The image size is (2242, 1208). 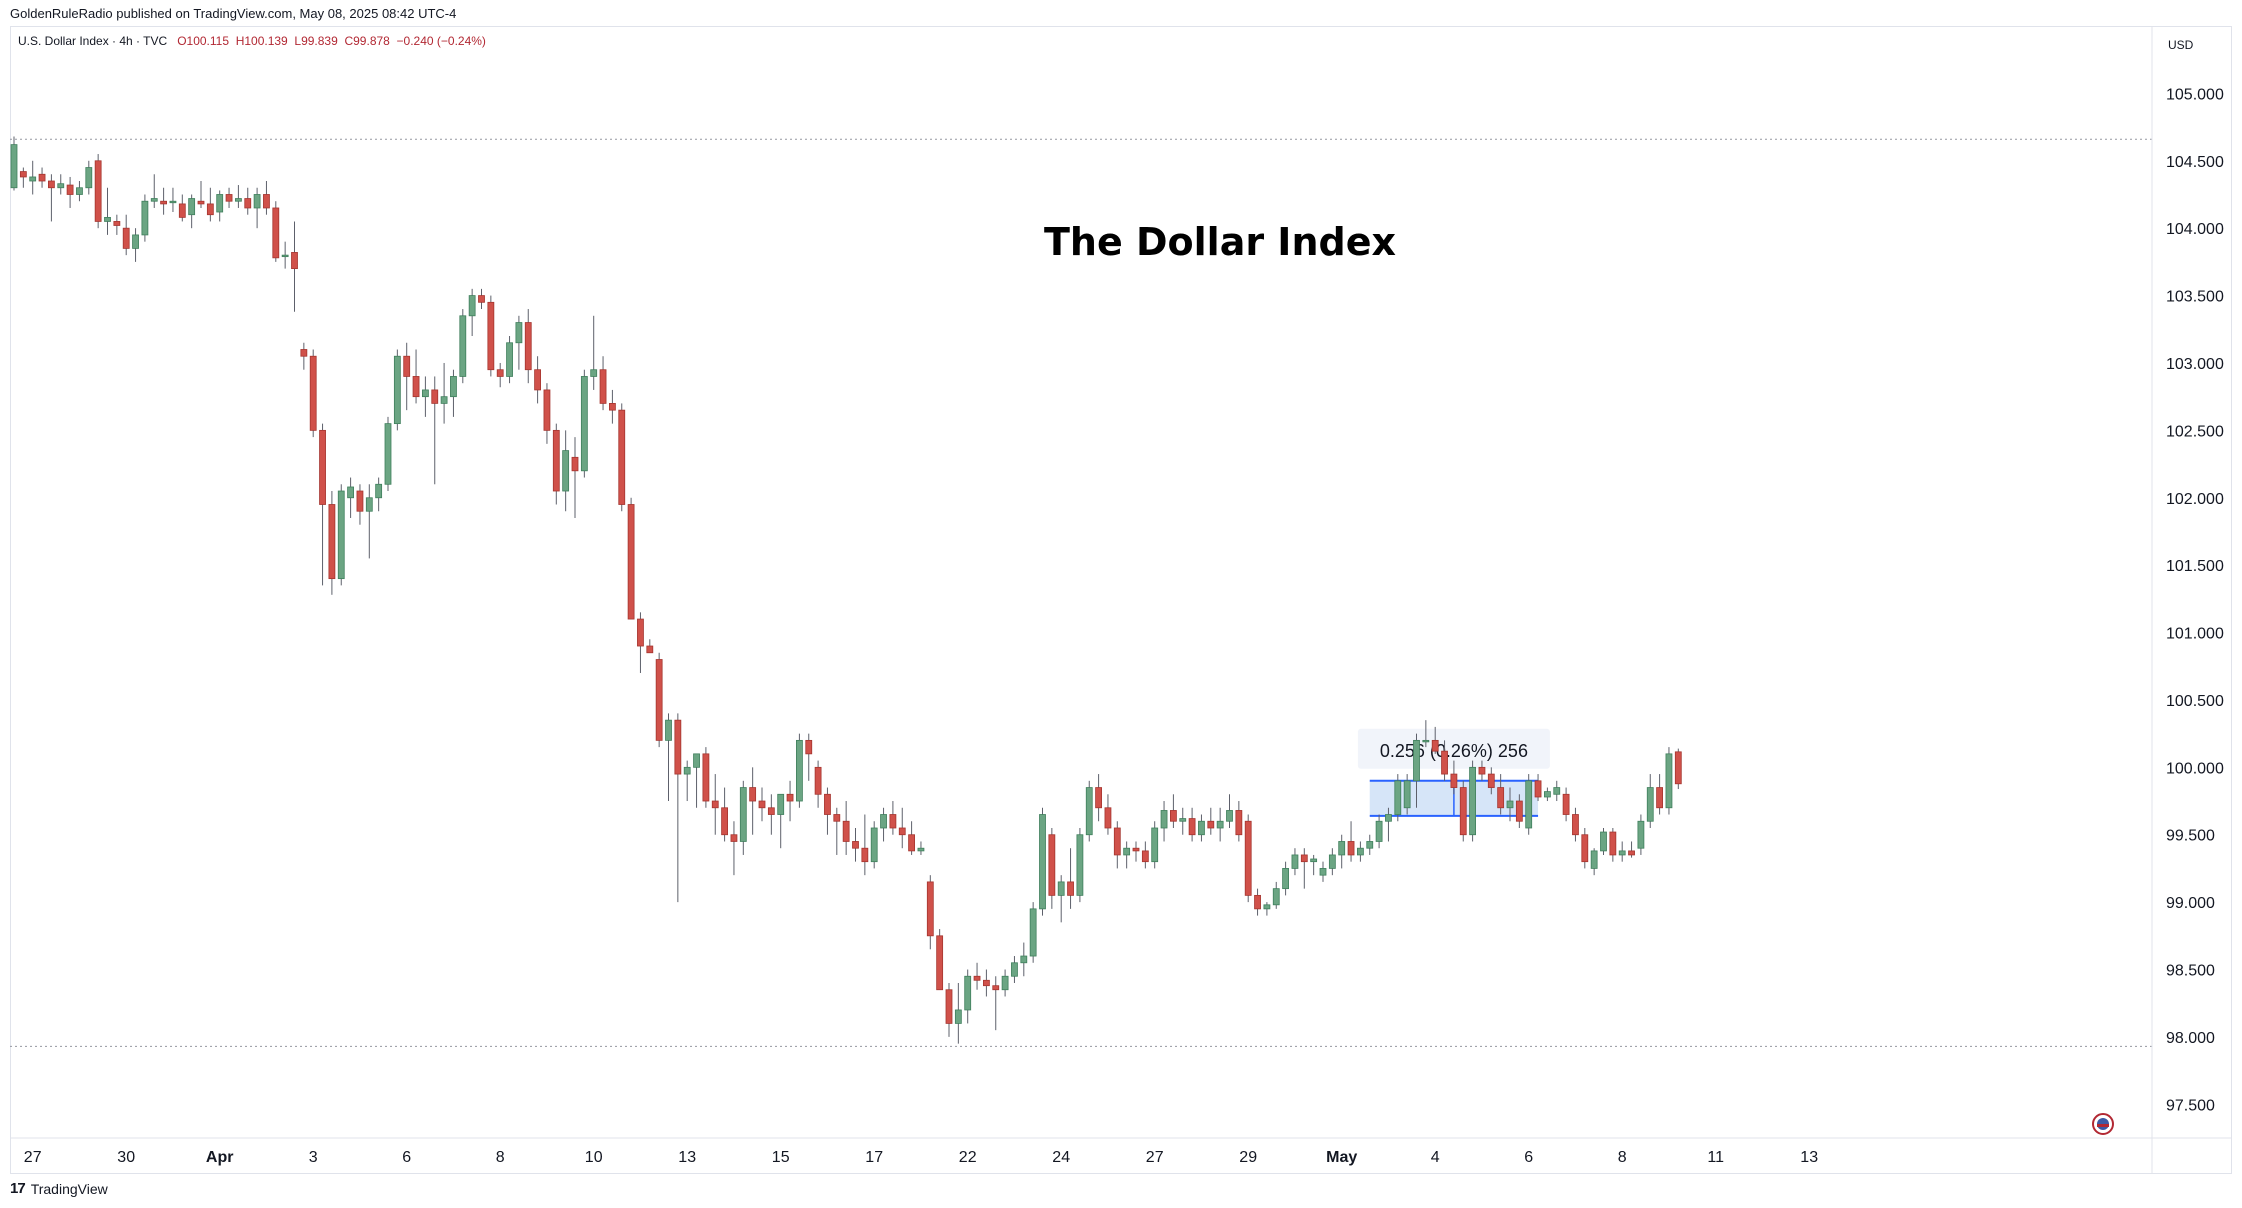 What do you see at coordinates (2103, 1124) in the screenshot?
I see `flag-icon` at bounding box center [2103, 1124].